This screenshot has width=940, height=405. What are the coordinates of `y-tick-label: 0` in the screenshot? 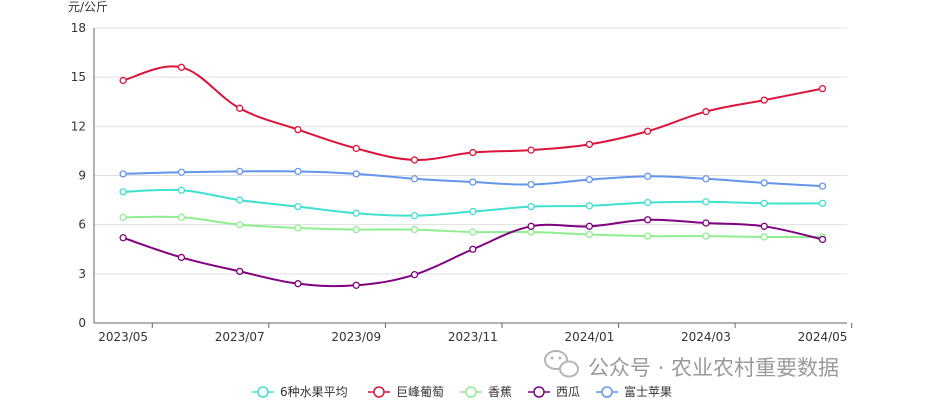 It's located at (82, 323).